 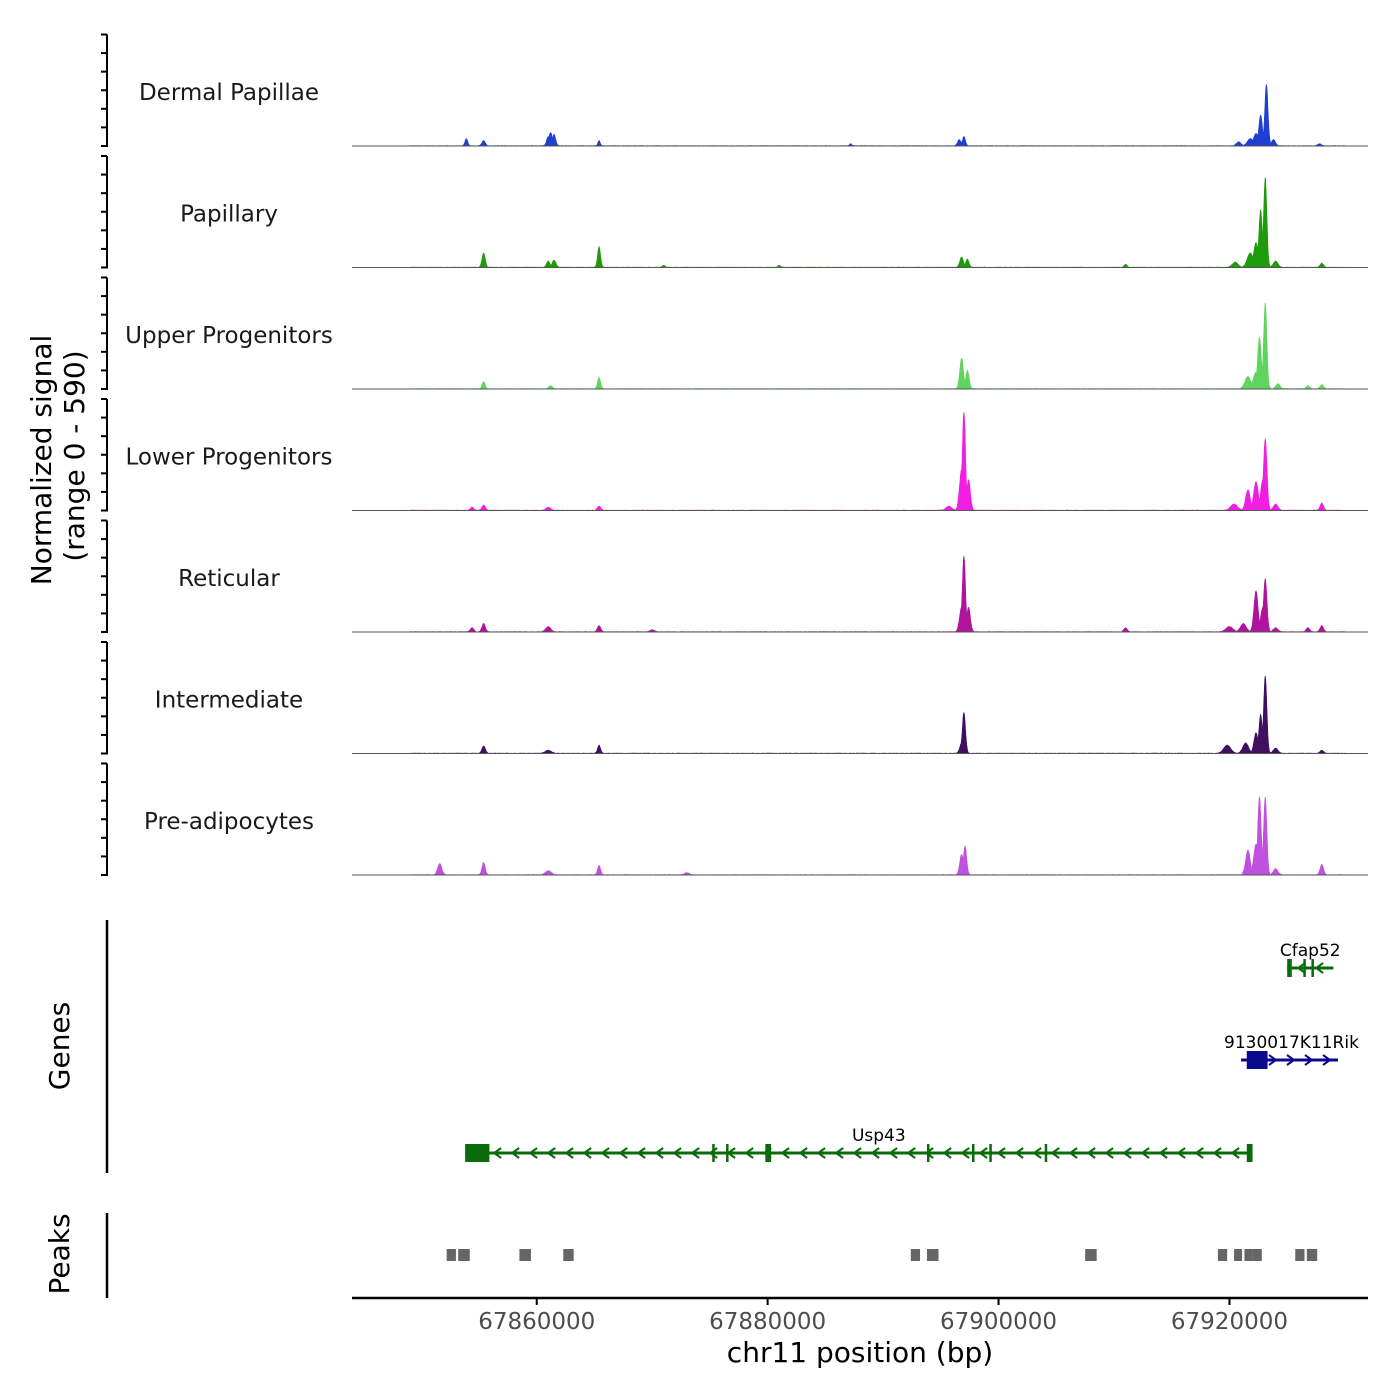 I want to click on x-tick-label: 67900000, so click(x=998, y=1322).